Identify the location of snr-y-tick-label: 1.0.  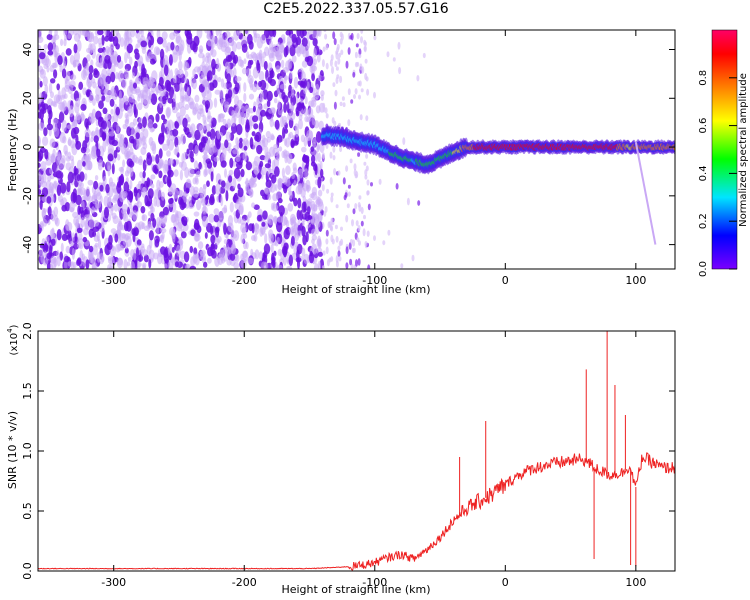
(27, 451).